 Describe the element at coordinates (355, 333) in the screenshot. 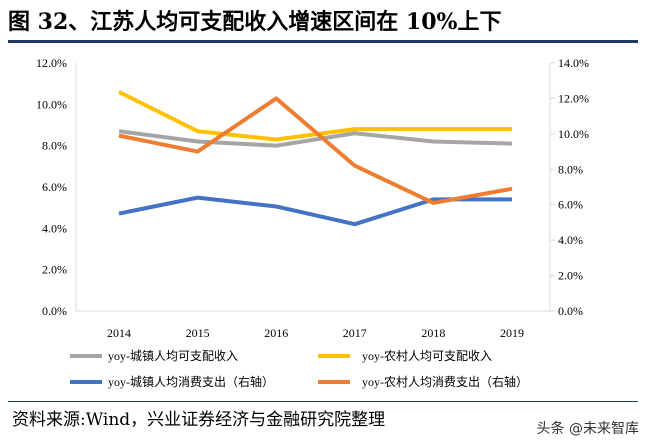

I see `x-tick-label: 2017` at that location.